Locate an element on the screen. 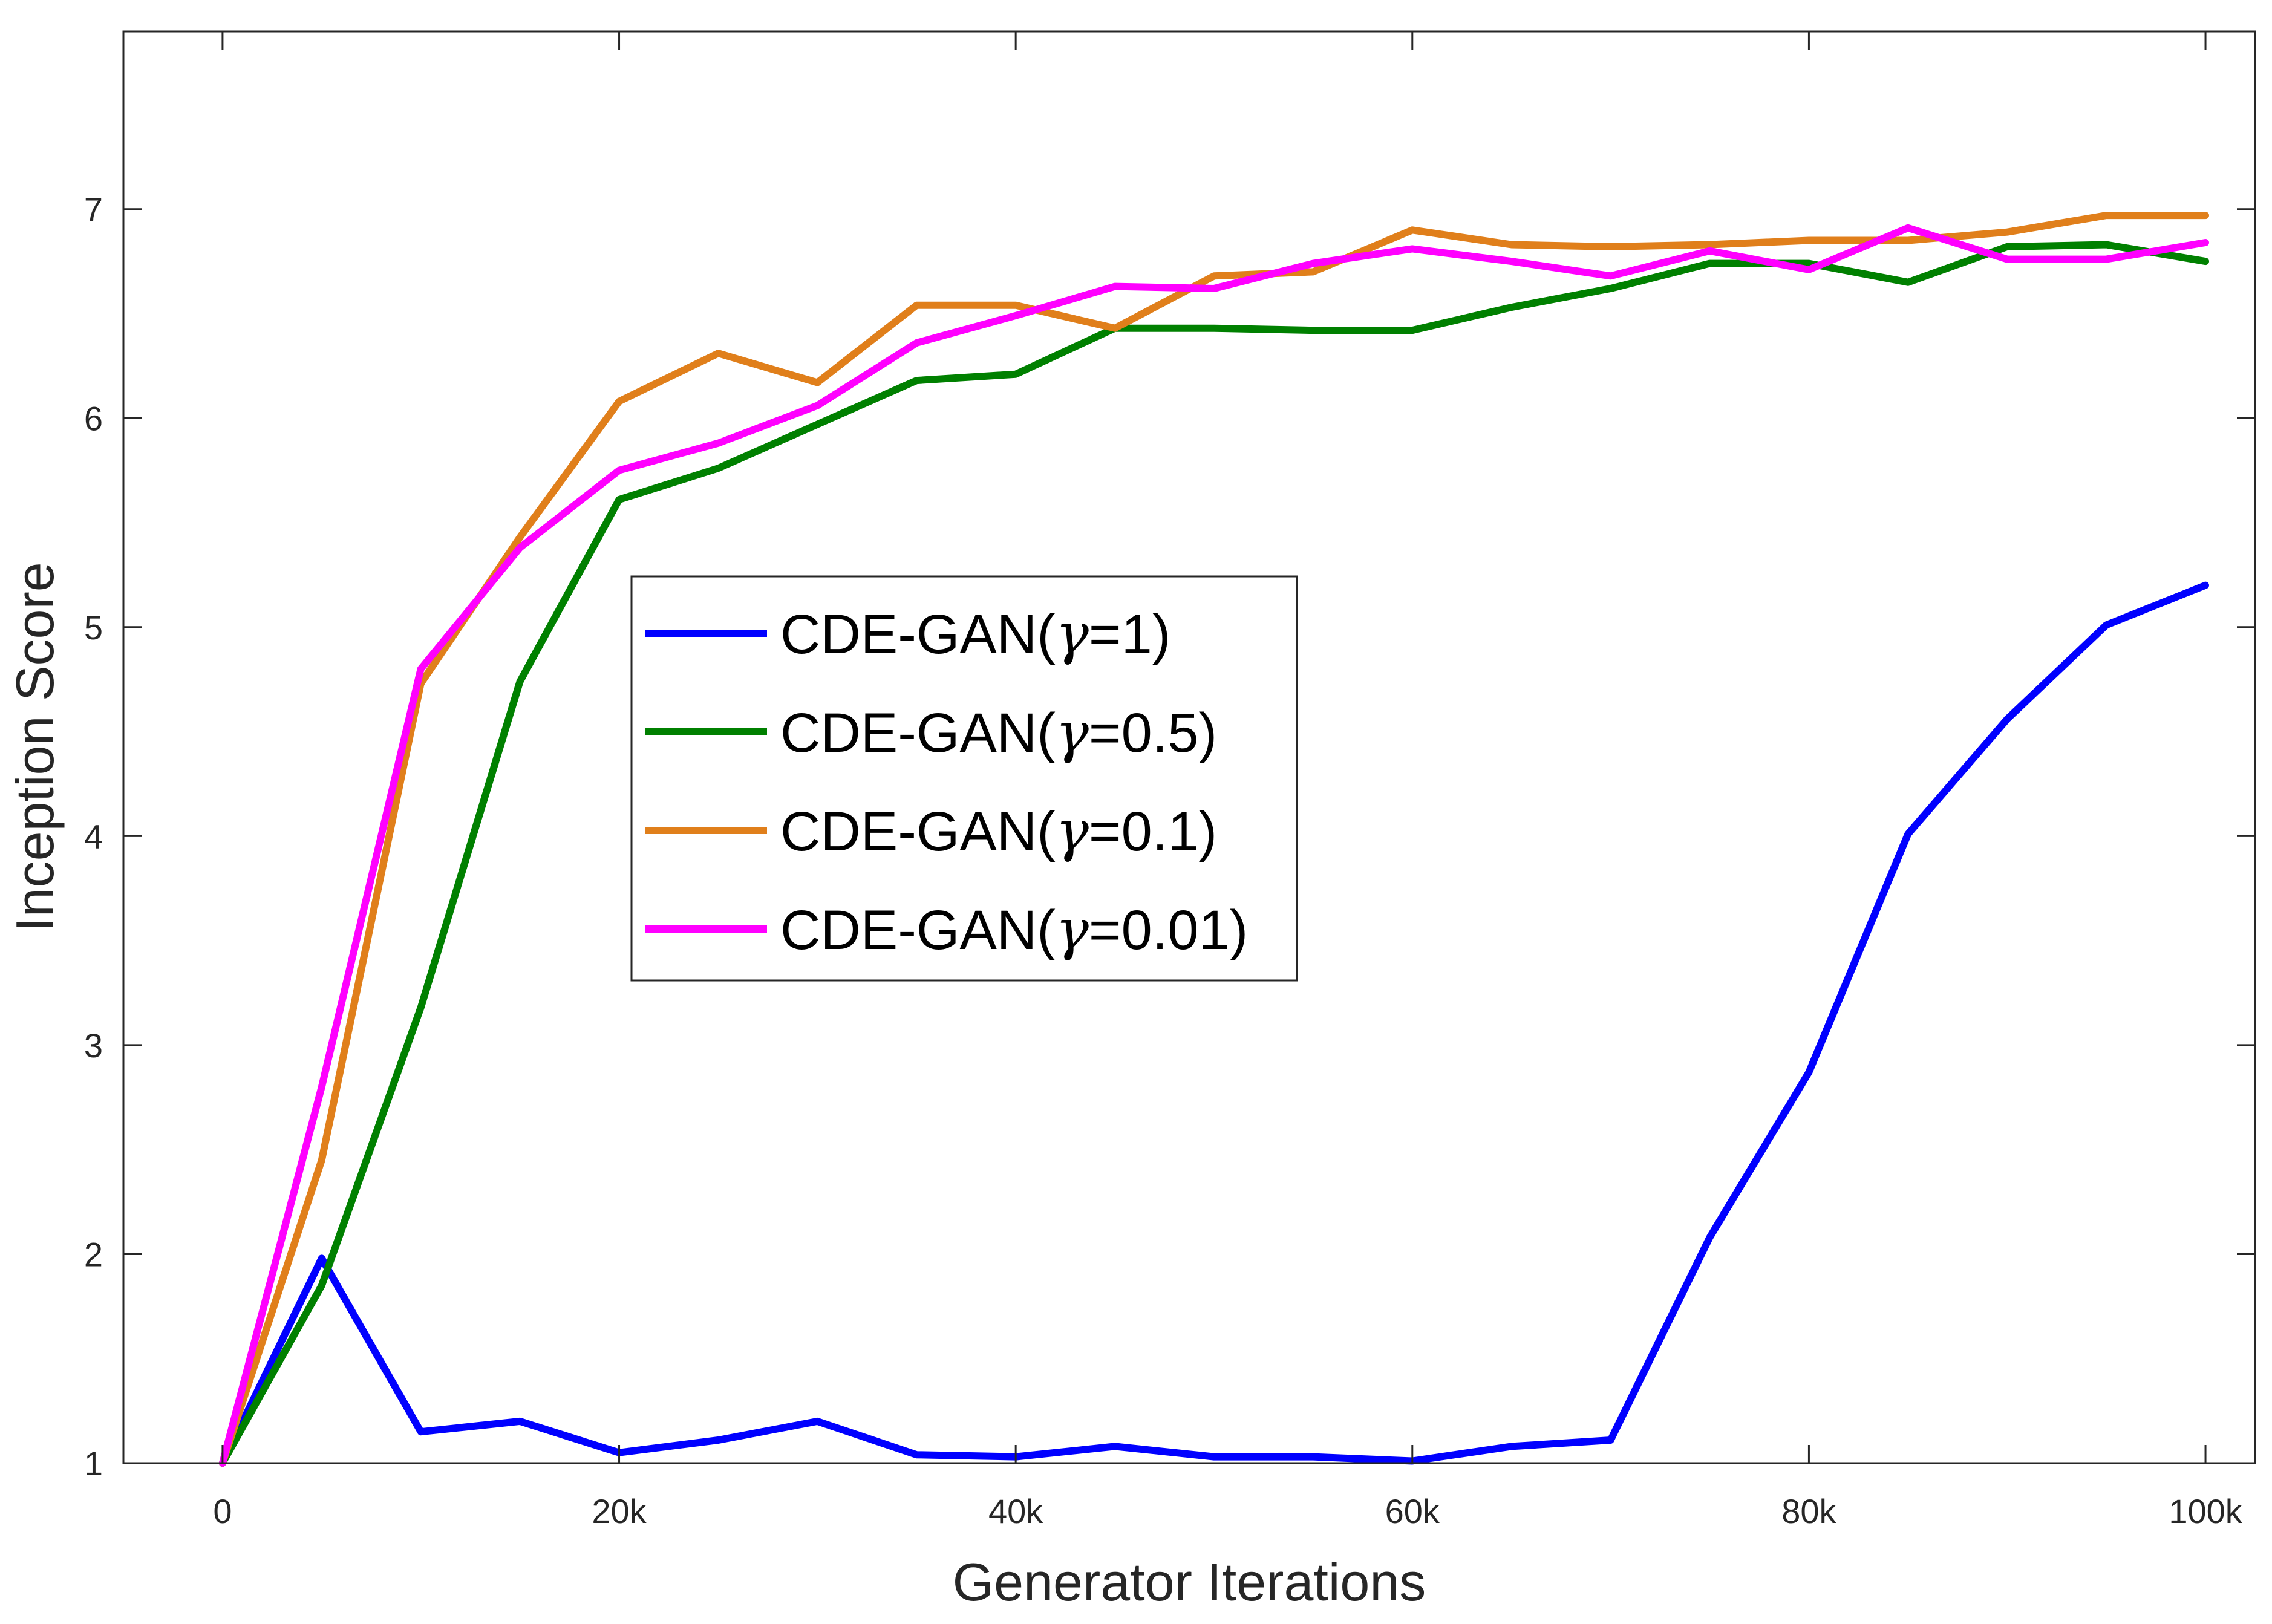 The height and width of the screenshot is (1624, 2272). x-axis-title: Generator Iterations is located at coordinates (1189, 1582).